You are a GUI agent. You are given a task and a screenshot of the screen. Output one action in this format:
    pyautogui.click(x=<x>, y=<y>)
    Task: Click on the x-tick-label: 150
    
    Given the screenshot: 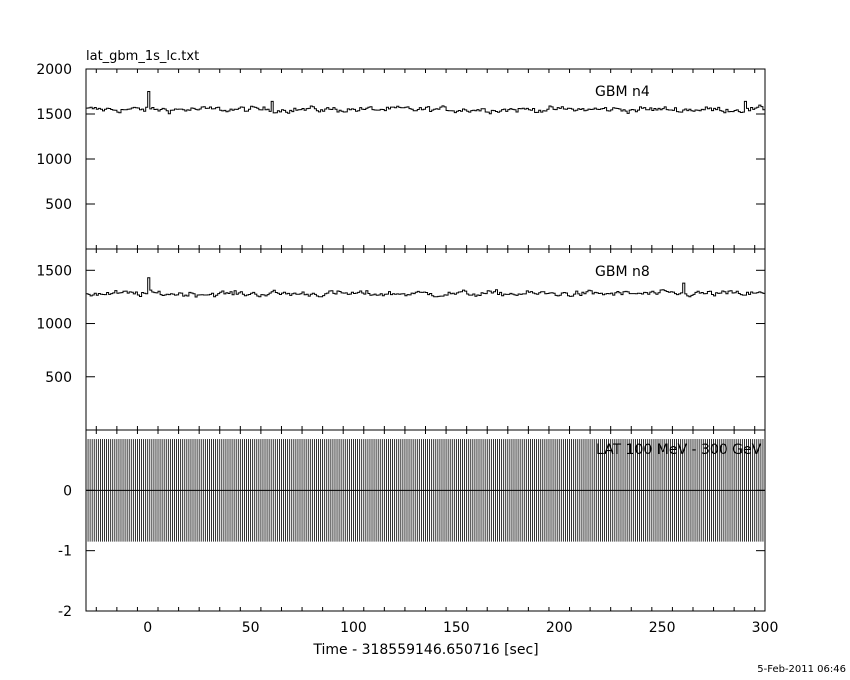 What is the action you would take?
    pyautogui.click(x=456, y=628)
    